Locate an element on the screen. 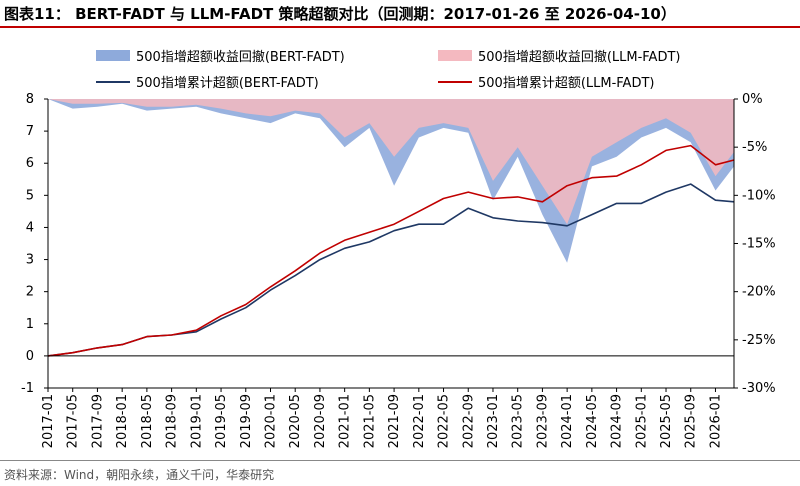 Image resolution: width=800 pixels, height=486 pixels. y-left-tick-label: 3 is located at coordinates (30, 260).